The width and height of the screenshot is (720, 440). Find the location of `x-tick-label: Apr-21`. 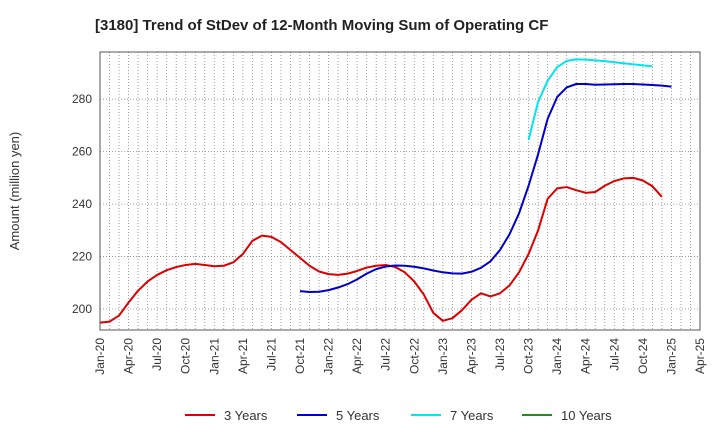

x-tick-label: Apr-21 is located at coordinates (243, 356).